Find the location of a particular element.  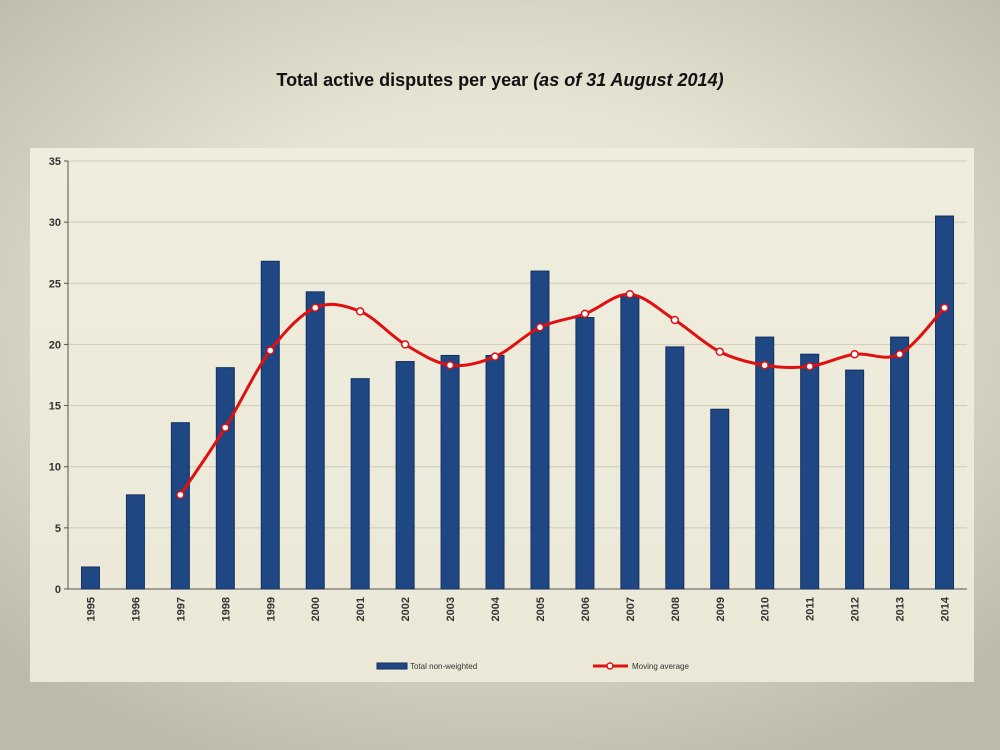

x-tick-label: 2014 is located at coordinates (946, 608).